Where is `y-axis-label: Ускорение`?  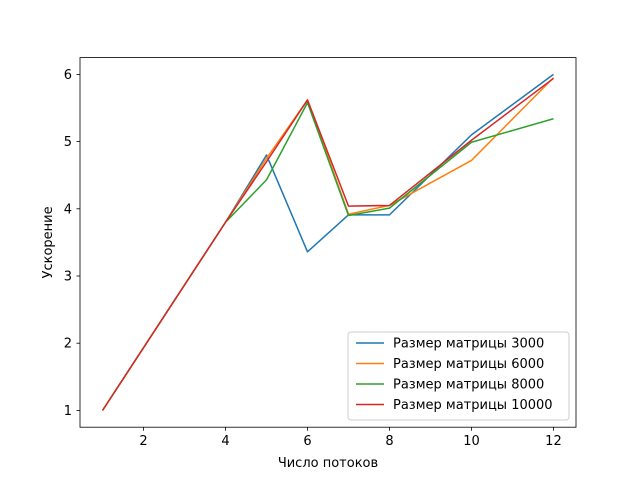 y-axis-label: Ускорение is located at coordinates (48, 242).